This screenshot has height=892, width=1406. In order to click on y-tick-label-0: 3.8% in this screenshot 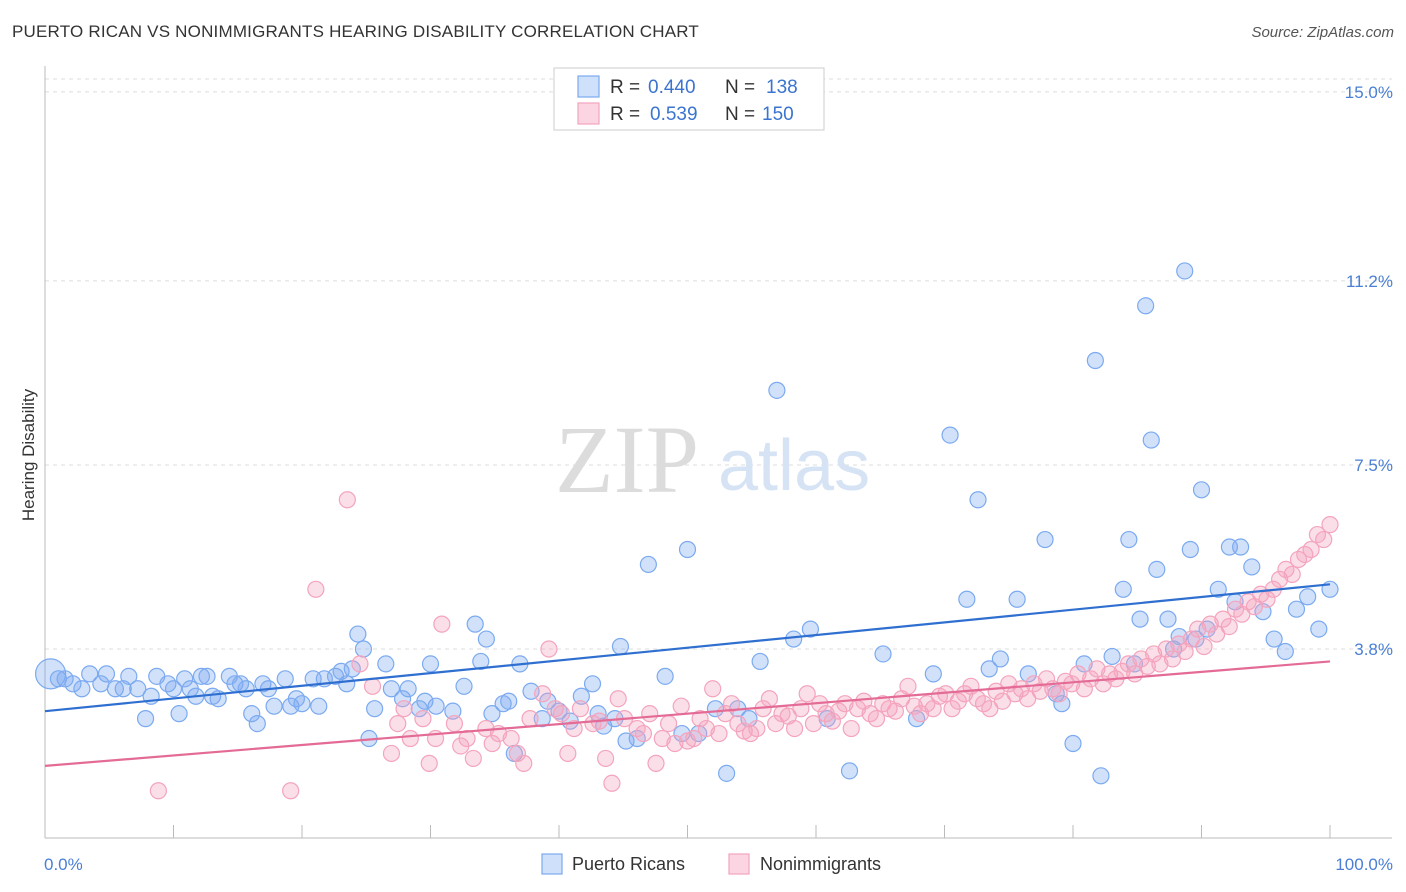, I will do `click(1373, 649)`.